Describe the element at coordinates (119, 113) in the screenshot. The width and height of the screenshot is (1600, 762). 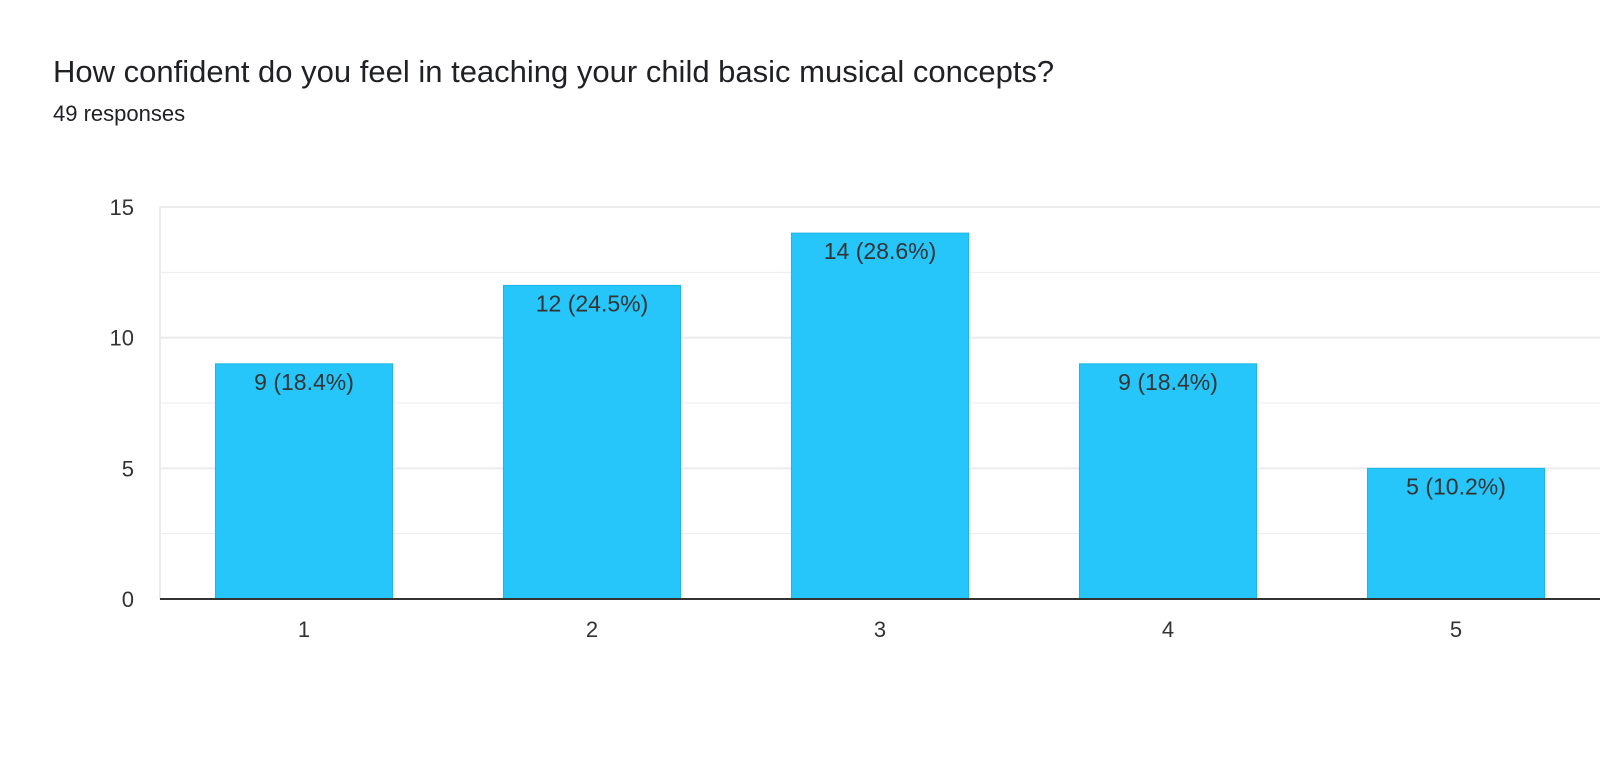
I see `response-count: 49 responses` at that location.